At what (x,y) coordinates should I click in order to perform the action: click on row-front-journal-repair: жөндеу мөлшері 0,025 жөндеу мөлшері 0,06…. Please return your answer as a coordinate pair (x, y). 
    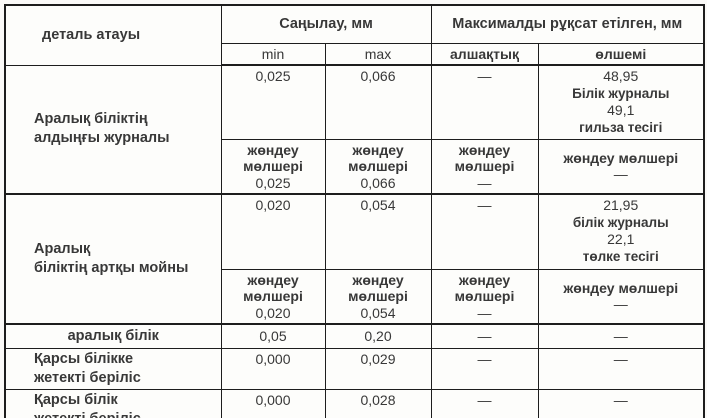
    Looking at the image, I should click on (355, 166).